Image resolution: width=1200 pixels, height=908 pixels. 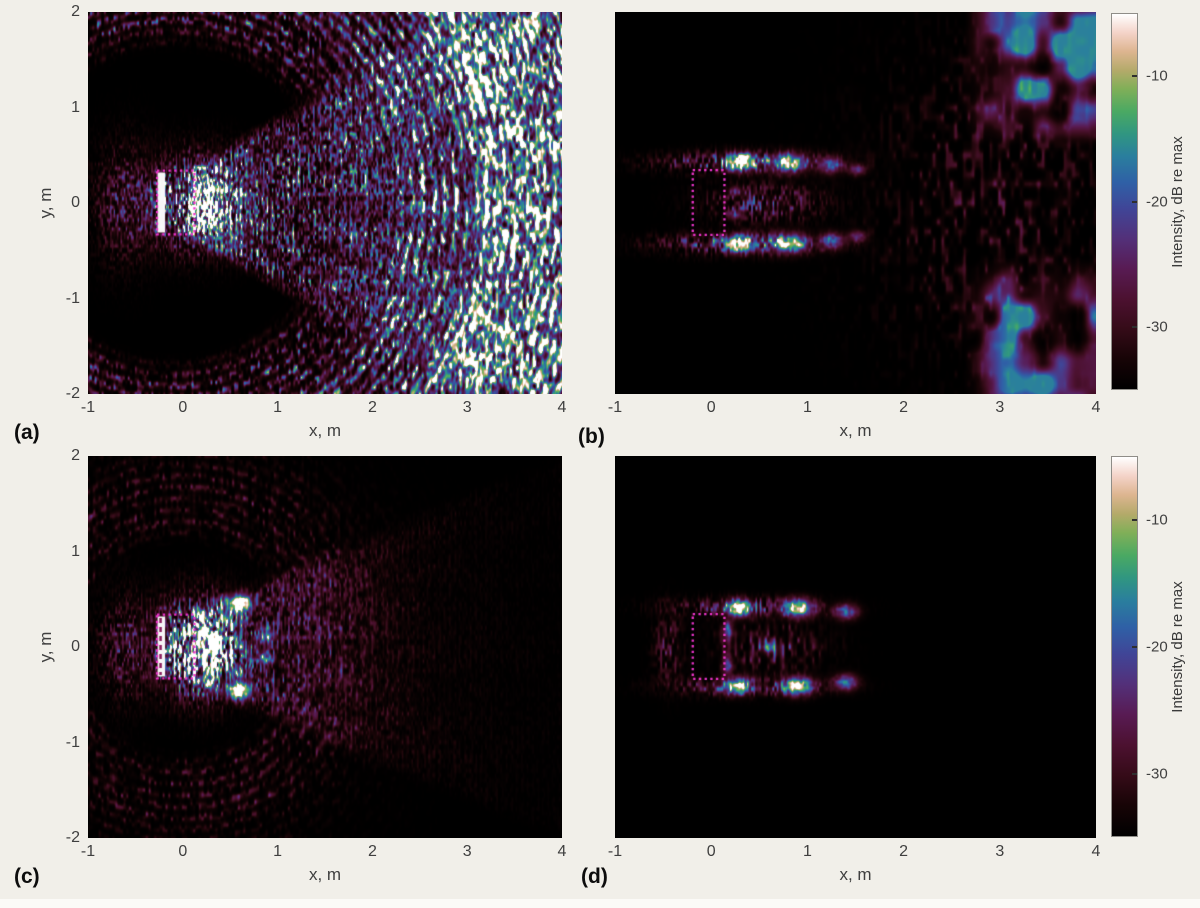 What do you see at coordinates (591, 436) in the screenshot?
I see `panel-label-b: (b)` at bounding box center [591, 436].